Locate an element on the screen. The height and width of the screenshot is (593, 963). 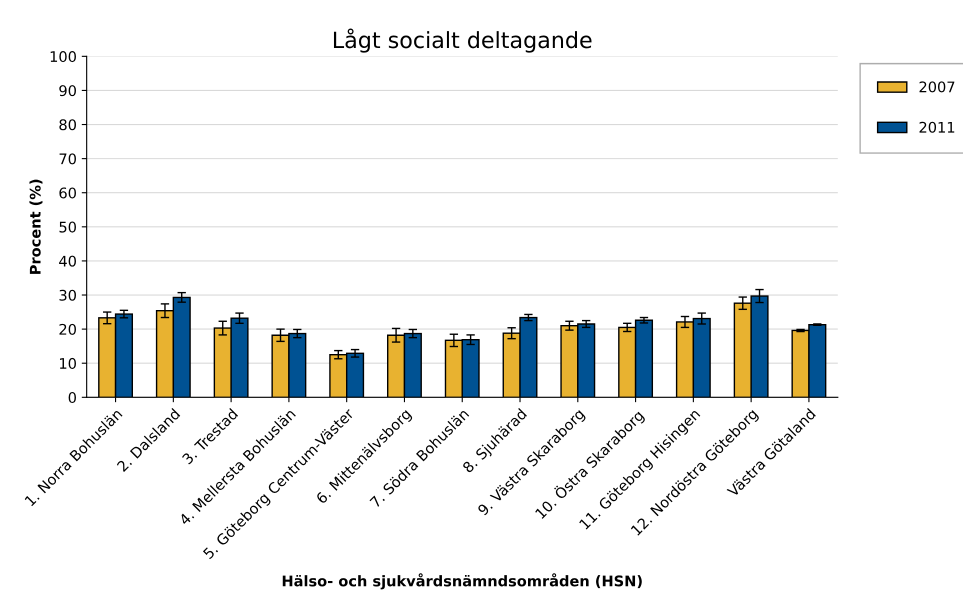
y-tick-label: 40 is located at coordinates (67, 261).